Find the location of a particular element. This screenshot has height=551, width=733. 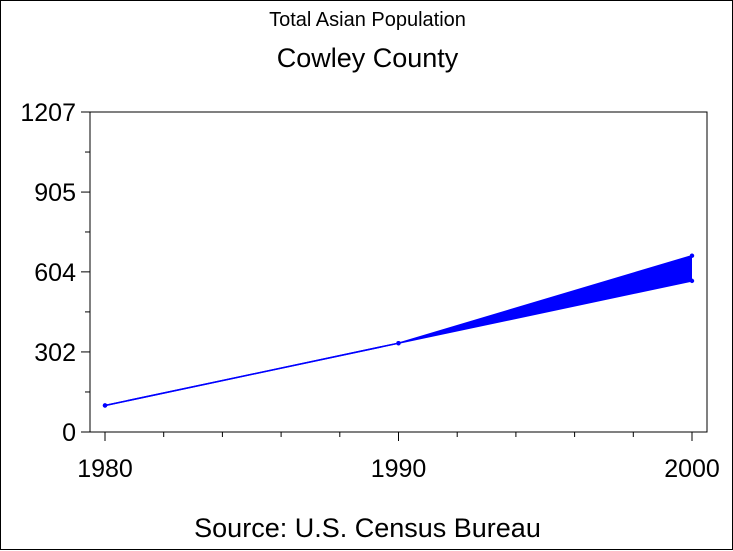

y-tick-label: 905 is located at coordinates (55, 193).